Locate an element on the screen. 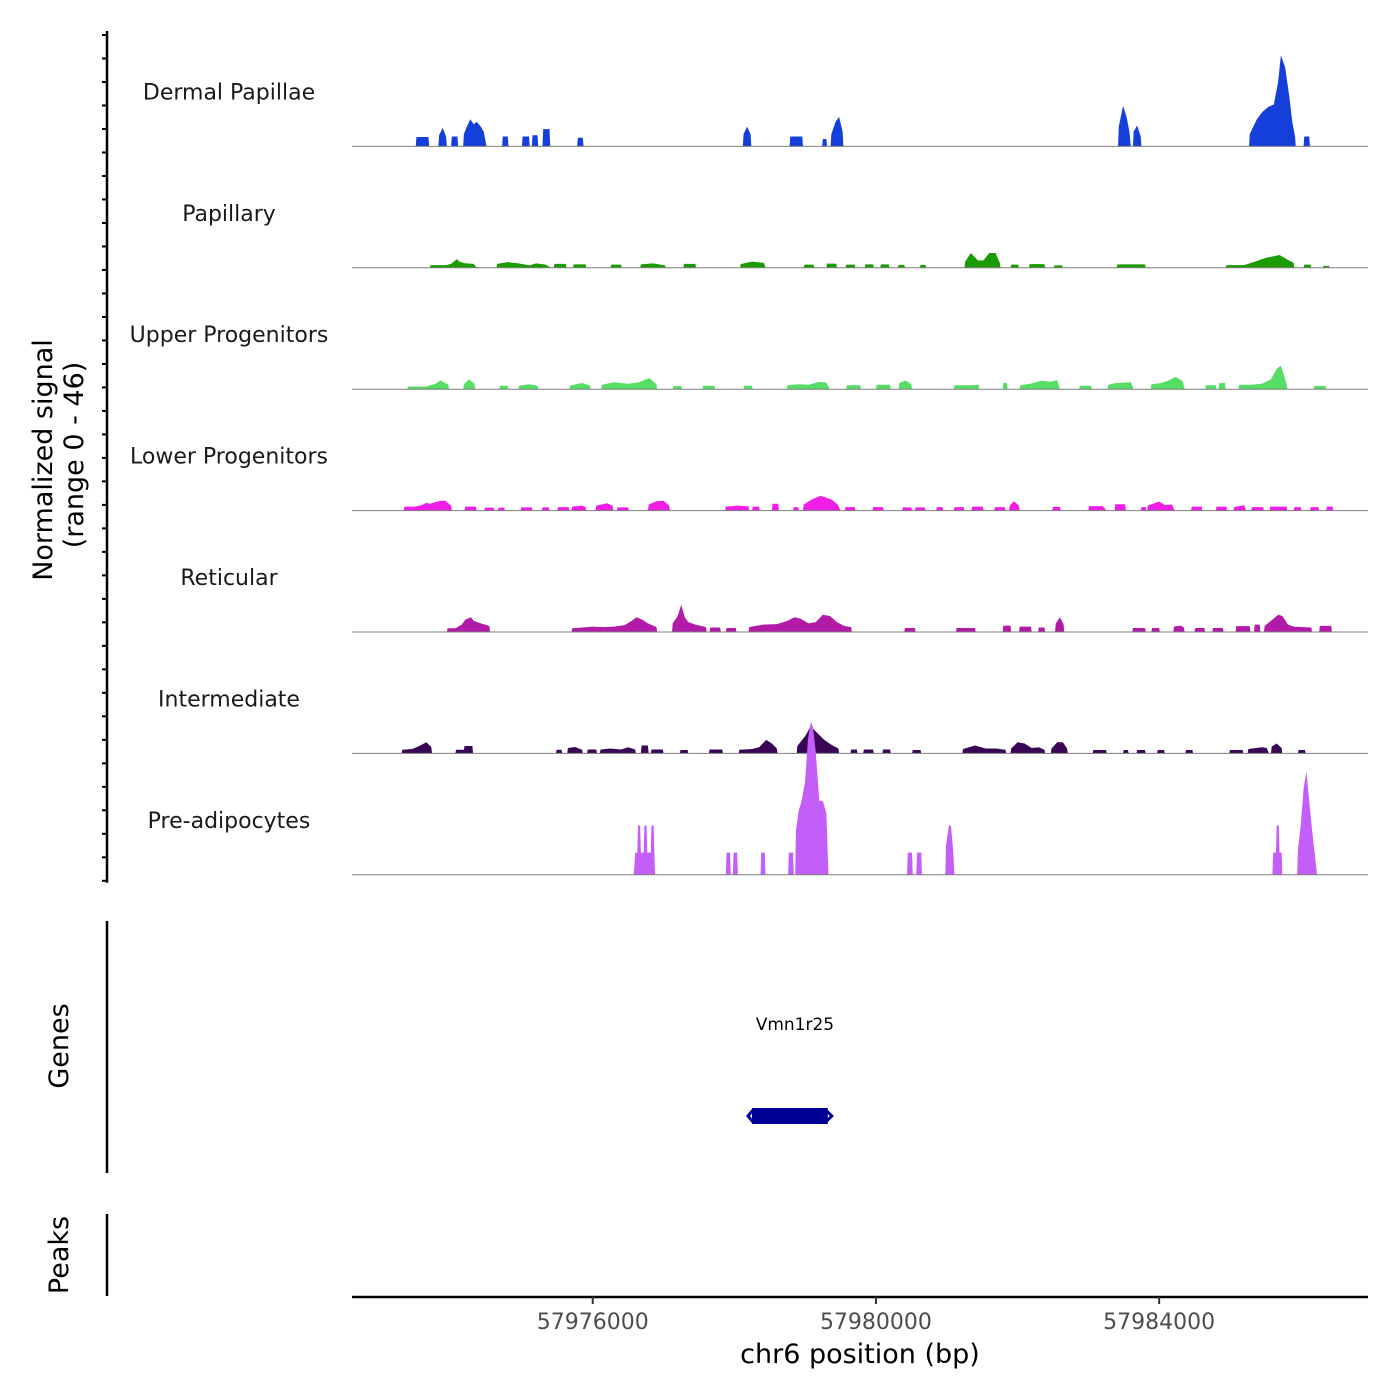 The width and height of the screenshot is (1400, 1400). track-label: Intermediate is located at coordinates (229, 699).